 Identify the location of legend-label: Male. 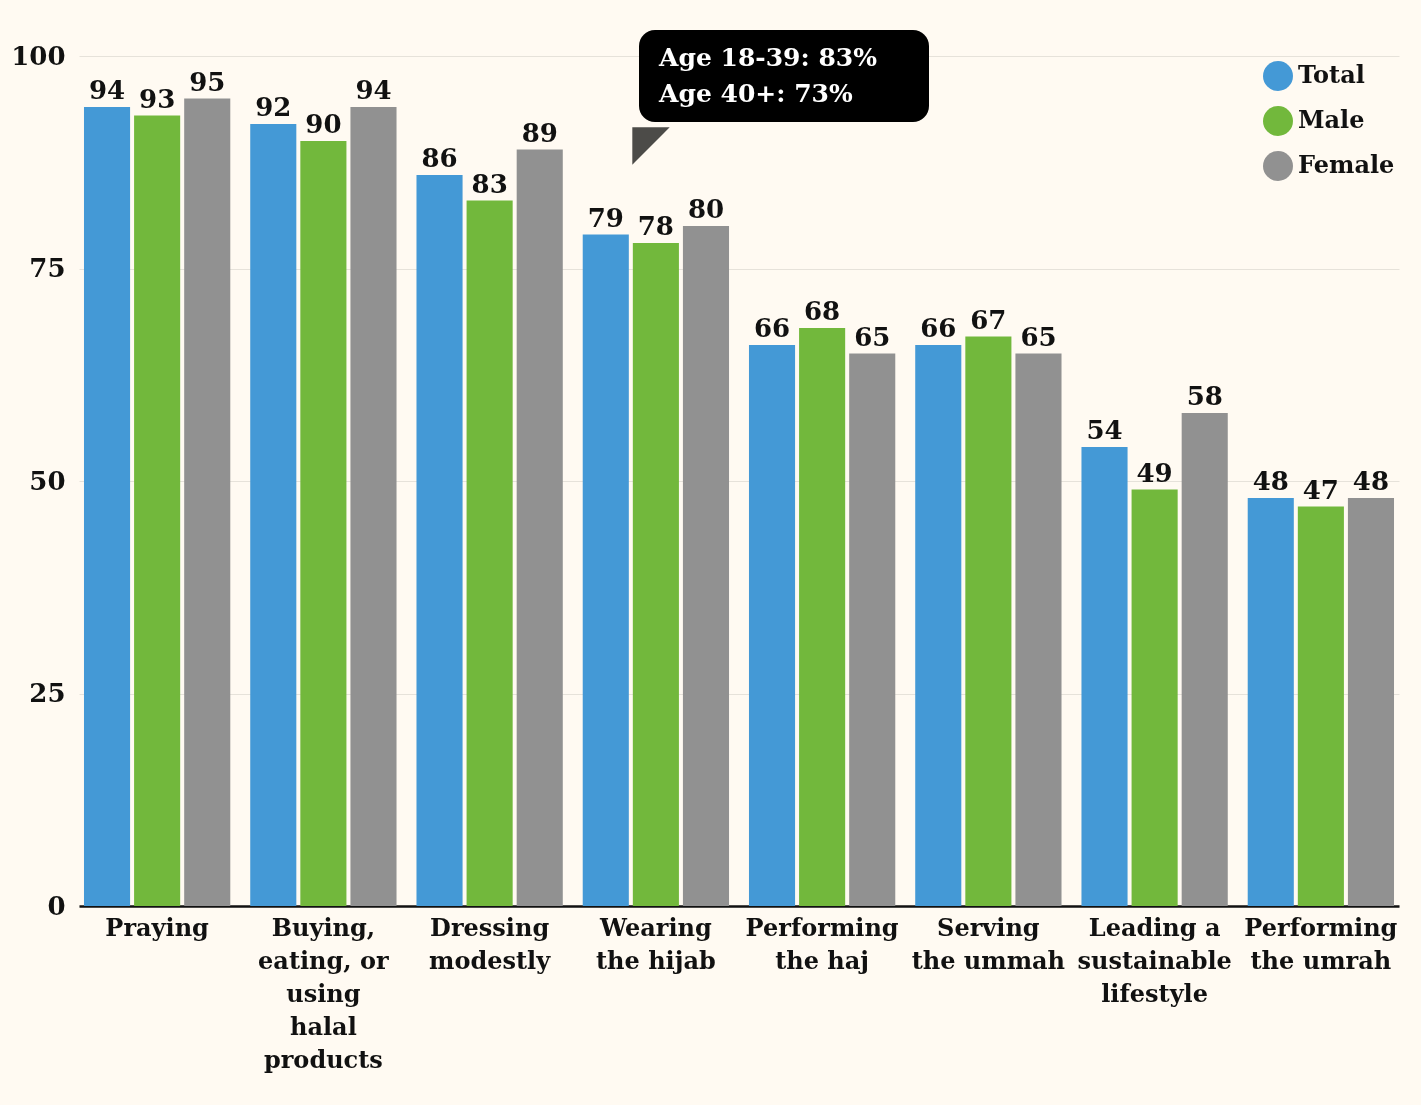
(1331, 119).